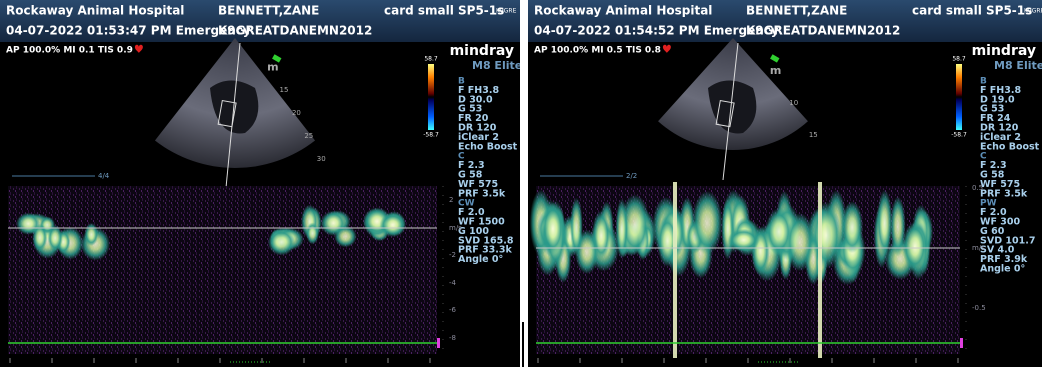 Image resolution: width=1042 pixels, height=367 pixels. What do you see at coordinates (321, 159) in the screenshot?
I see `depth-label: 30` at bounding box center [321, 159].